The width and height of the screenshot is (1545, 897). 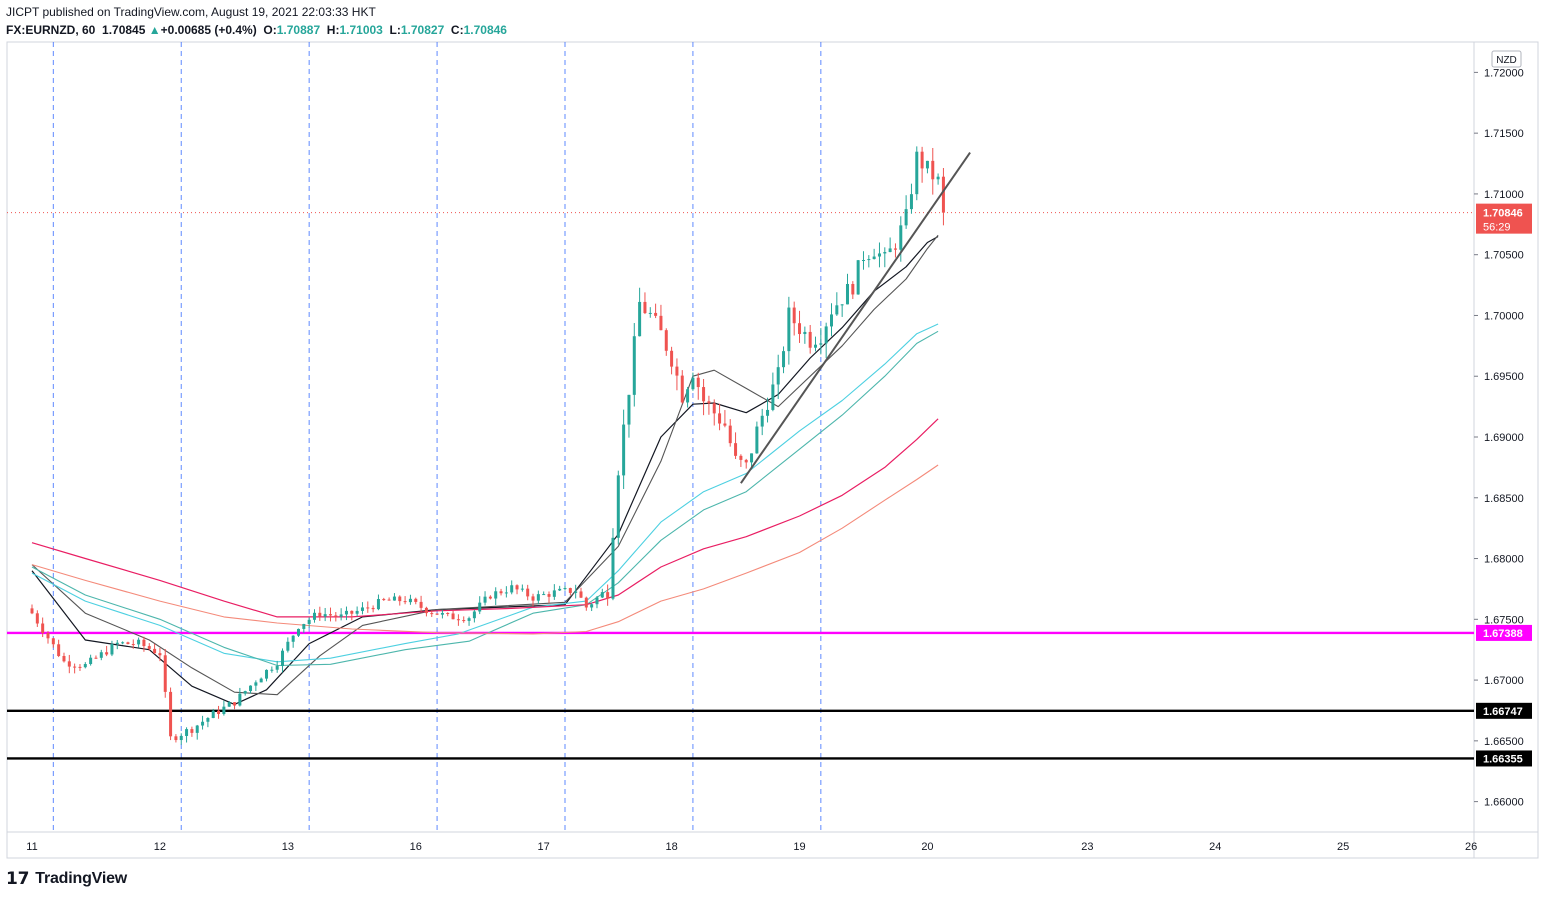 I want to click on symbol-name: FX:EURNZD, 60, so click(x=51, y=30).